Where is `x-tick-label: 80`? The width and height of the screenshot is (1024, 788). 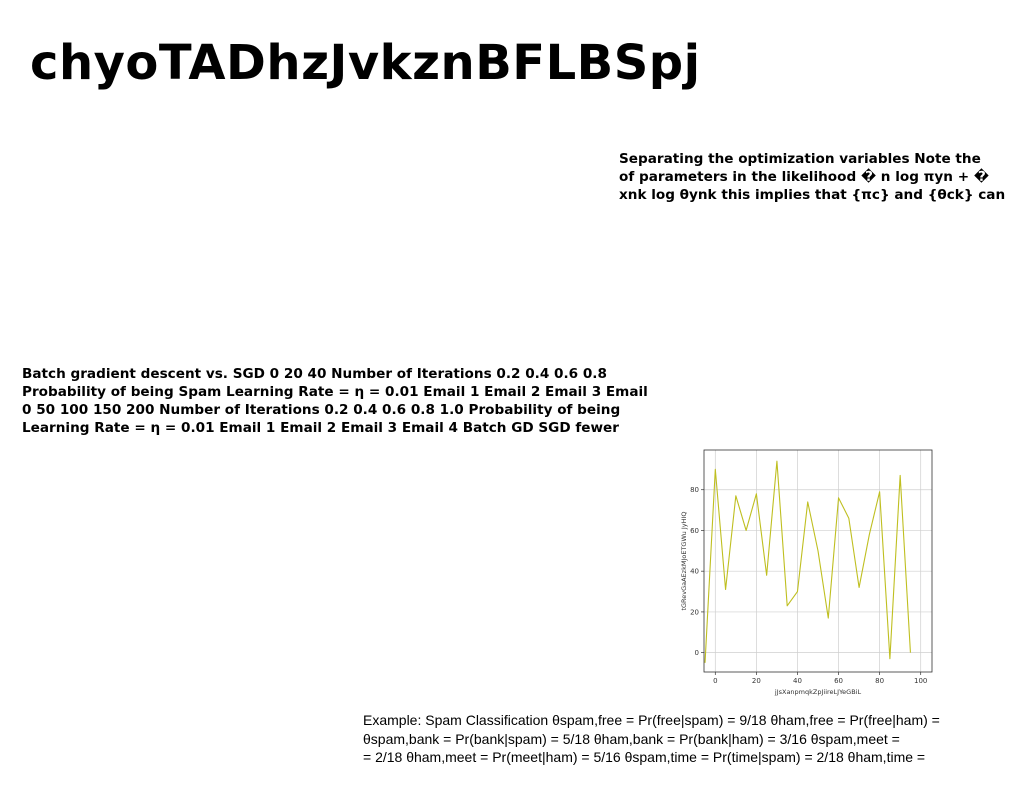 x-tick-label: 80 is located at coordinates (879, 681).